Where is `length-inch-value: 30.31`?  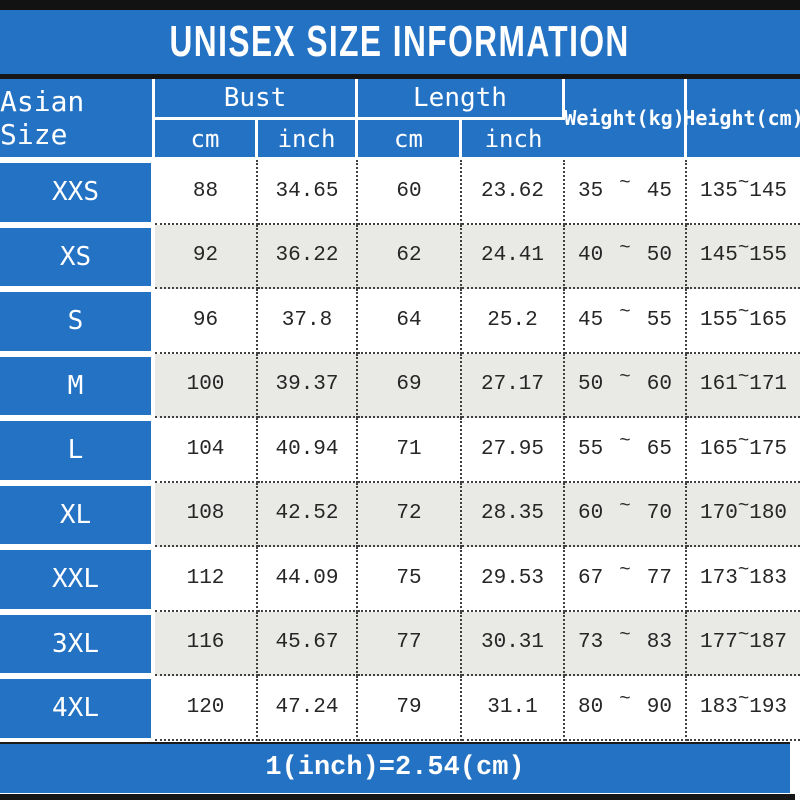 length-inch-value: 30.31 is located at coordinates (513, 643).